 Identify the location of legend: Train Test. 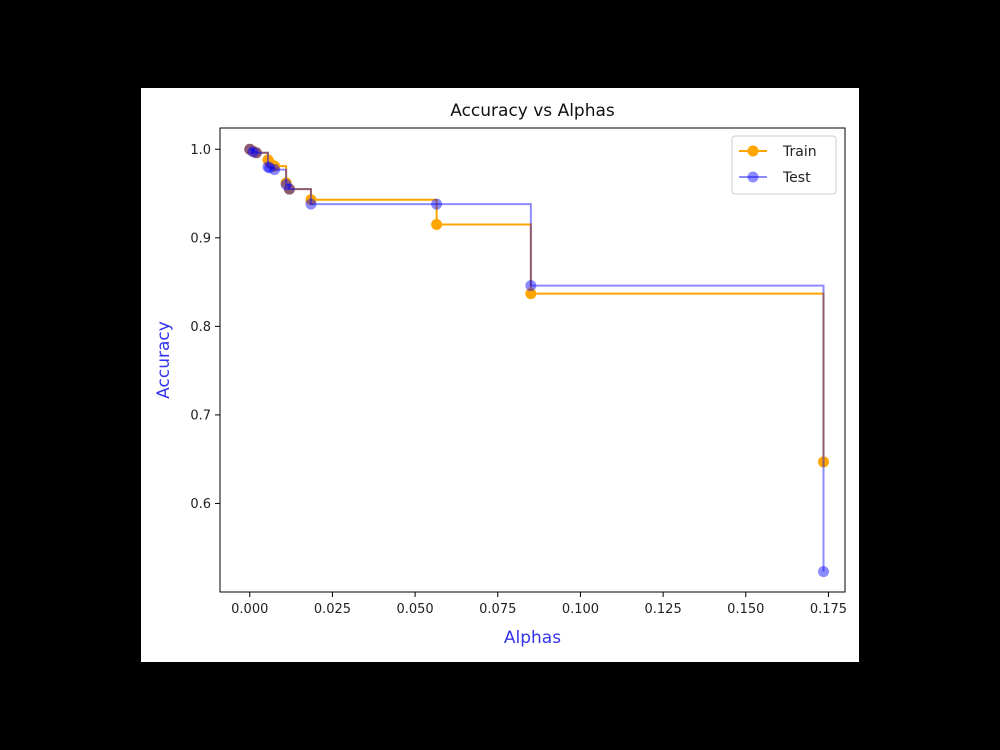
(784, 165).